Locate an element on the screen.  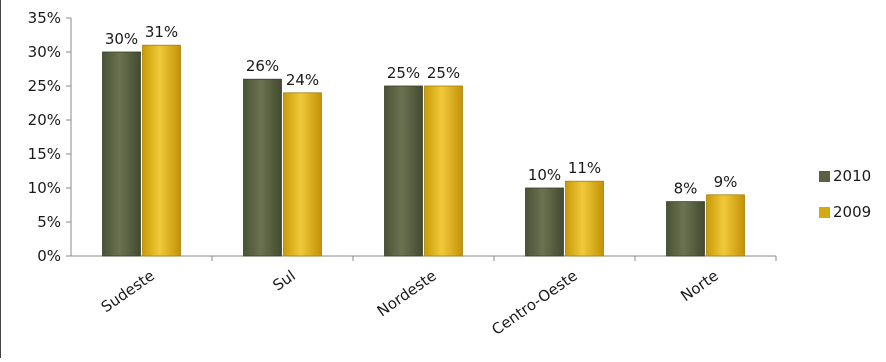
legend-swatch-2010 is located at coordinates (824, 176).